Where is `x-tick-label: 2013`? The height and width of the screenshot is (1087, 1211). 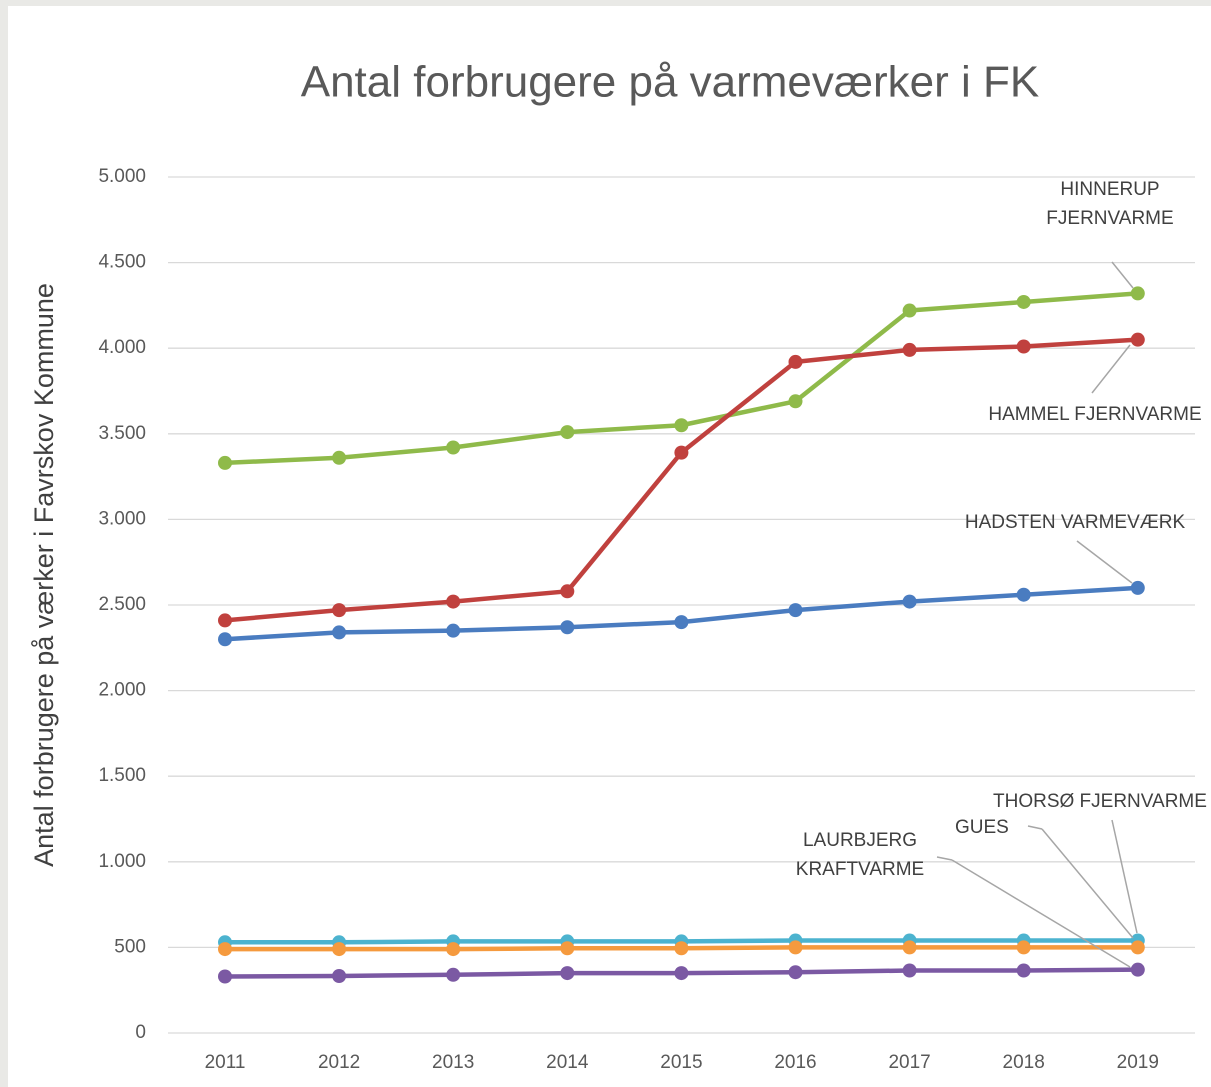
x-tick-label: 2013 is located at coordinates (453, 1062).